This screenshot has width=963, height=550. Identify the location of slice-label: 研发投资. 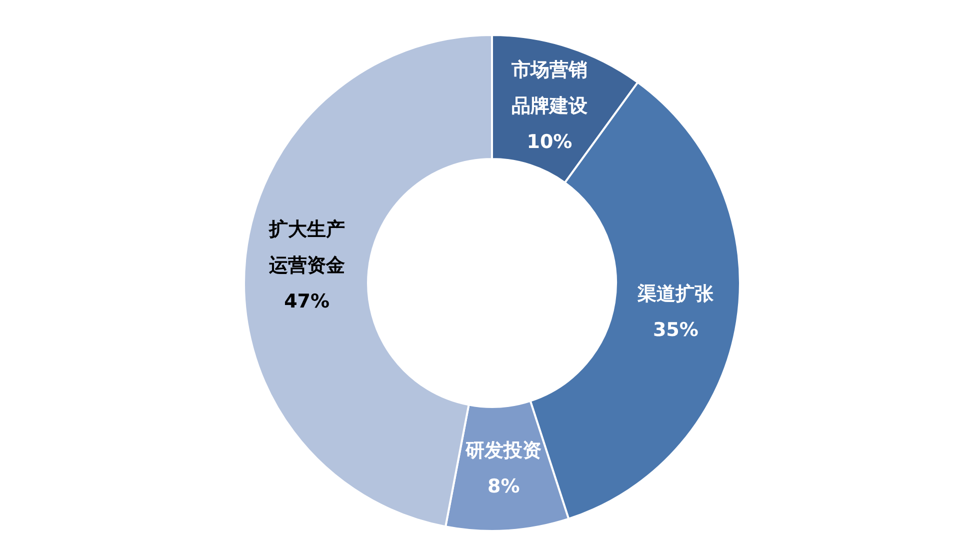
(503, 451).